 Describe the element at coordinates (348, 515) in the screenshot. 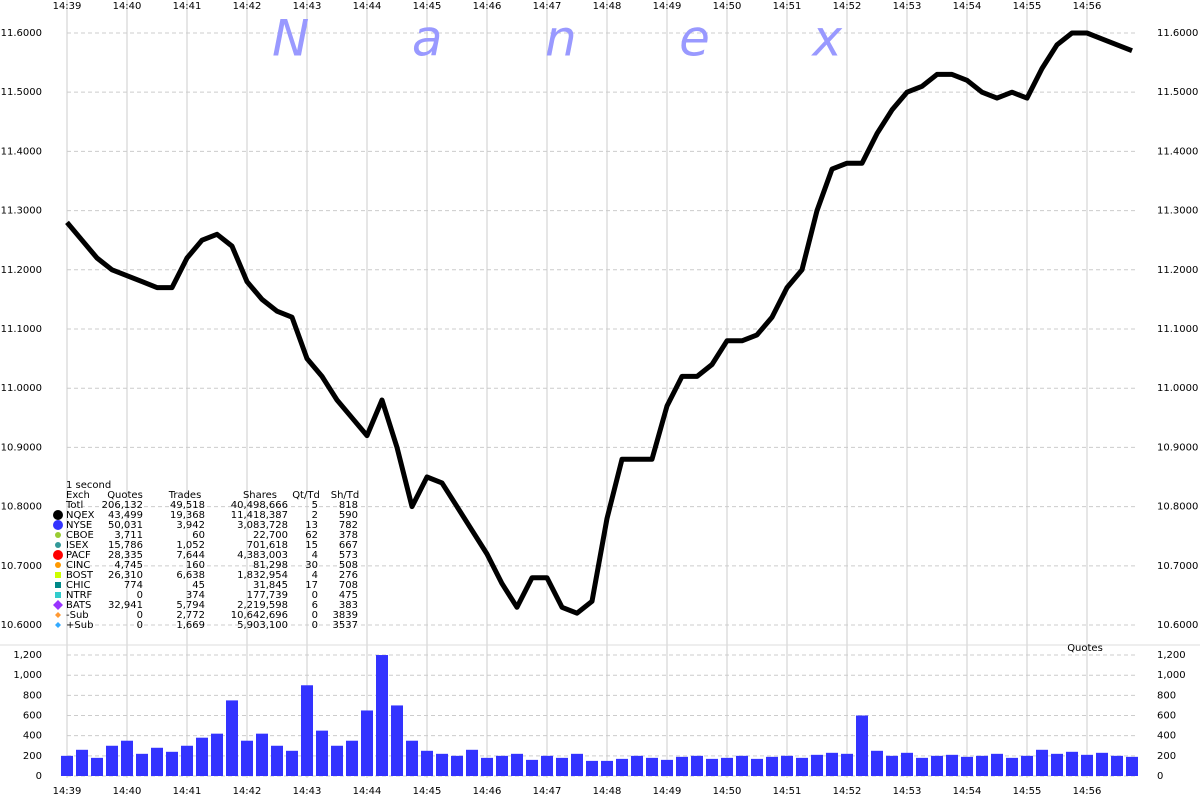

I see `table-cell: 590` at that location.